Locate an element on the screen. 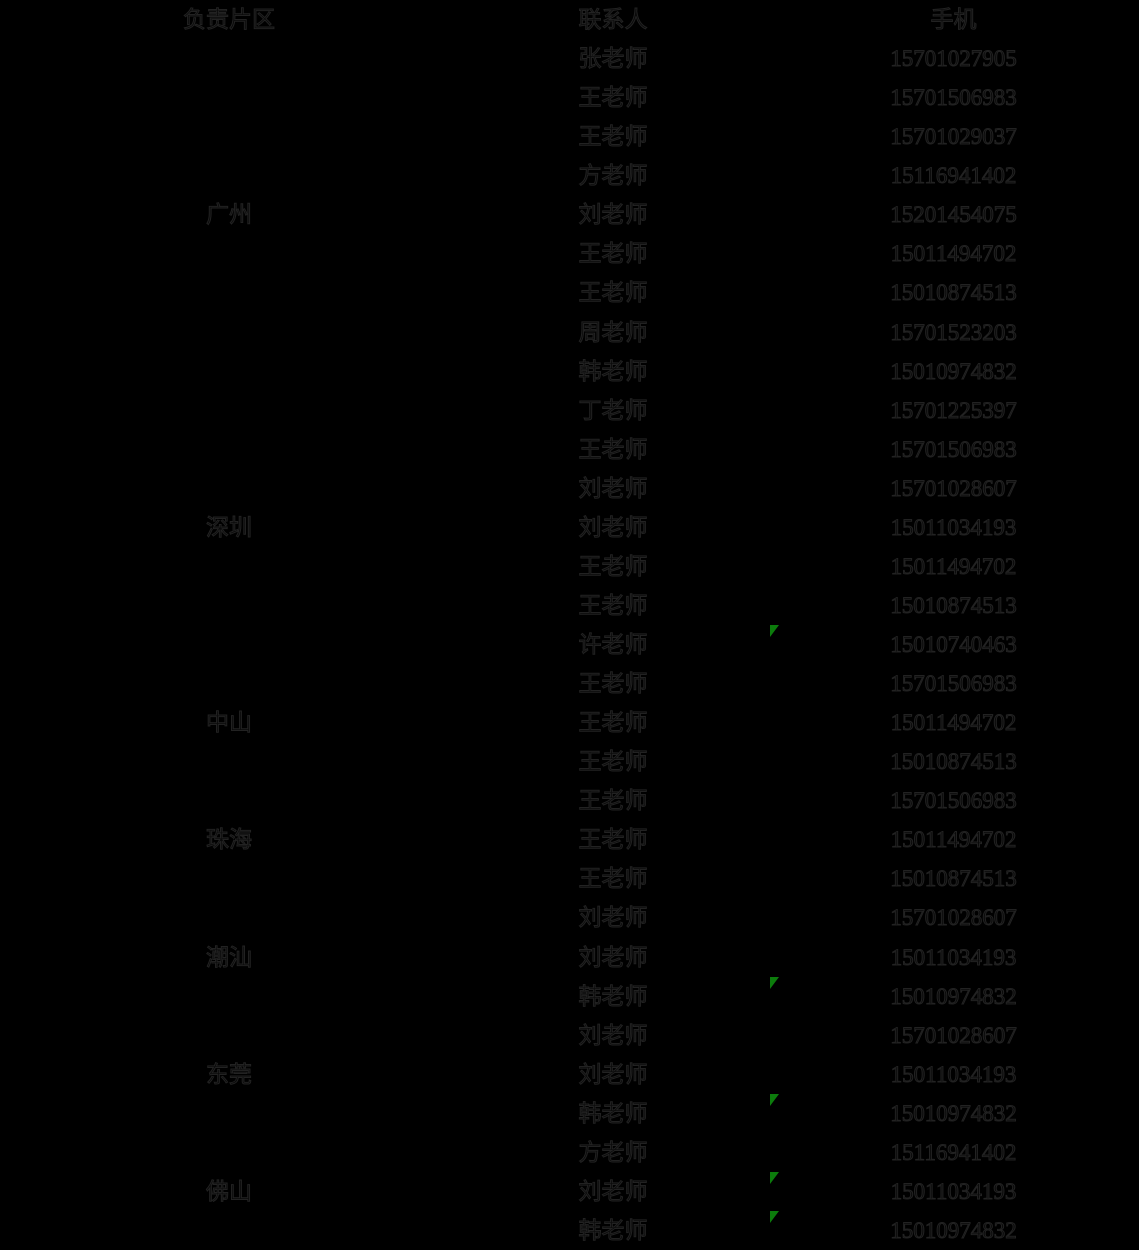  phone-cell: 15010740463 is located at coordinates (953, 644).